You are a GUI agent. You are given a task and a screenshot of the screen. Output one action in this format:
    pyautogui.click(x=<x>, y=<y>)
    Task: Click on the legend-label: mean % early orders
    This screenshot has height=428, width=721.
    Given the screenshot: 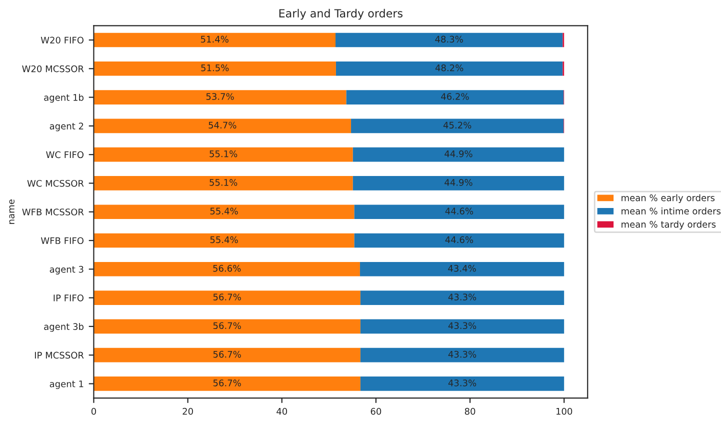 What is the action you would take?
    pyautogui.click(x=668, y=198)
    